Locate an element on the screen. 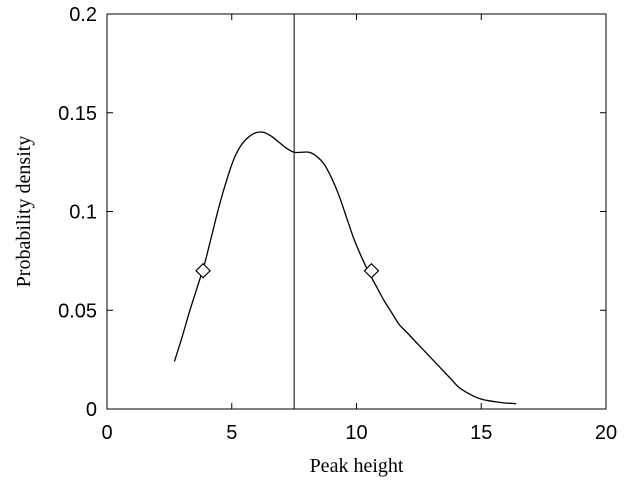 This screenshot has height=481, width=632. x-tick-label: 15 is located at coordinates (481, 433).